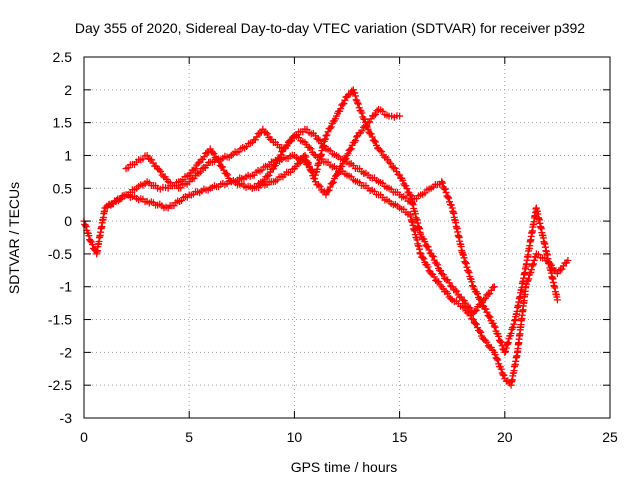  I want to click on y-tick-labels: -3 -2.5 -2 -1.5 -1 -0.5 0 0.5 1 1.5 2 2.5, so click(60, 237).